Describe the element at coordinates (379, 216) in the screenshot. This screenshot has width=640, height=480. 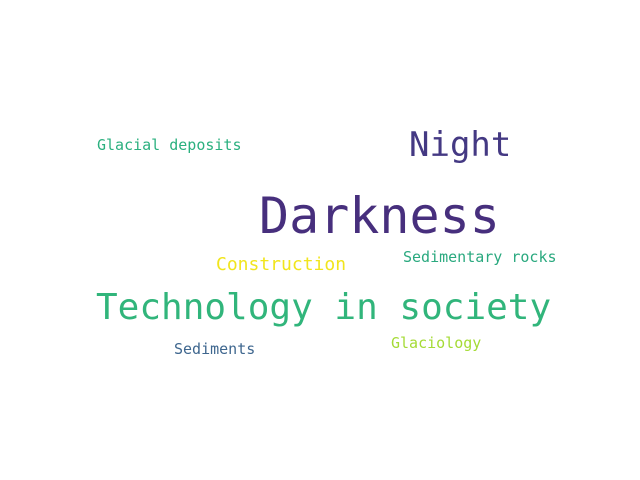
I see `word-darkness: Darkness` at that location.